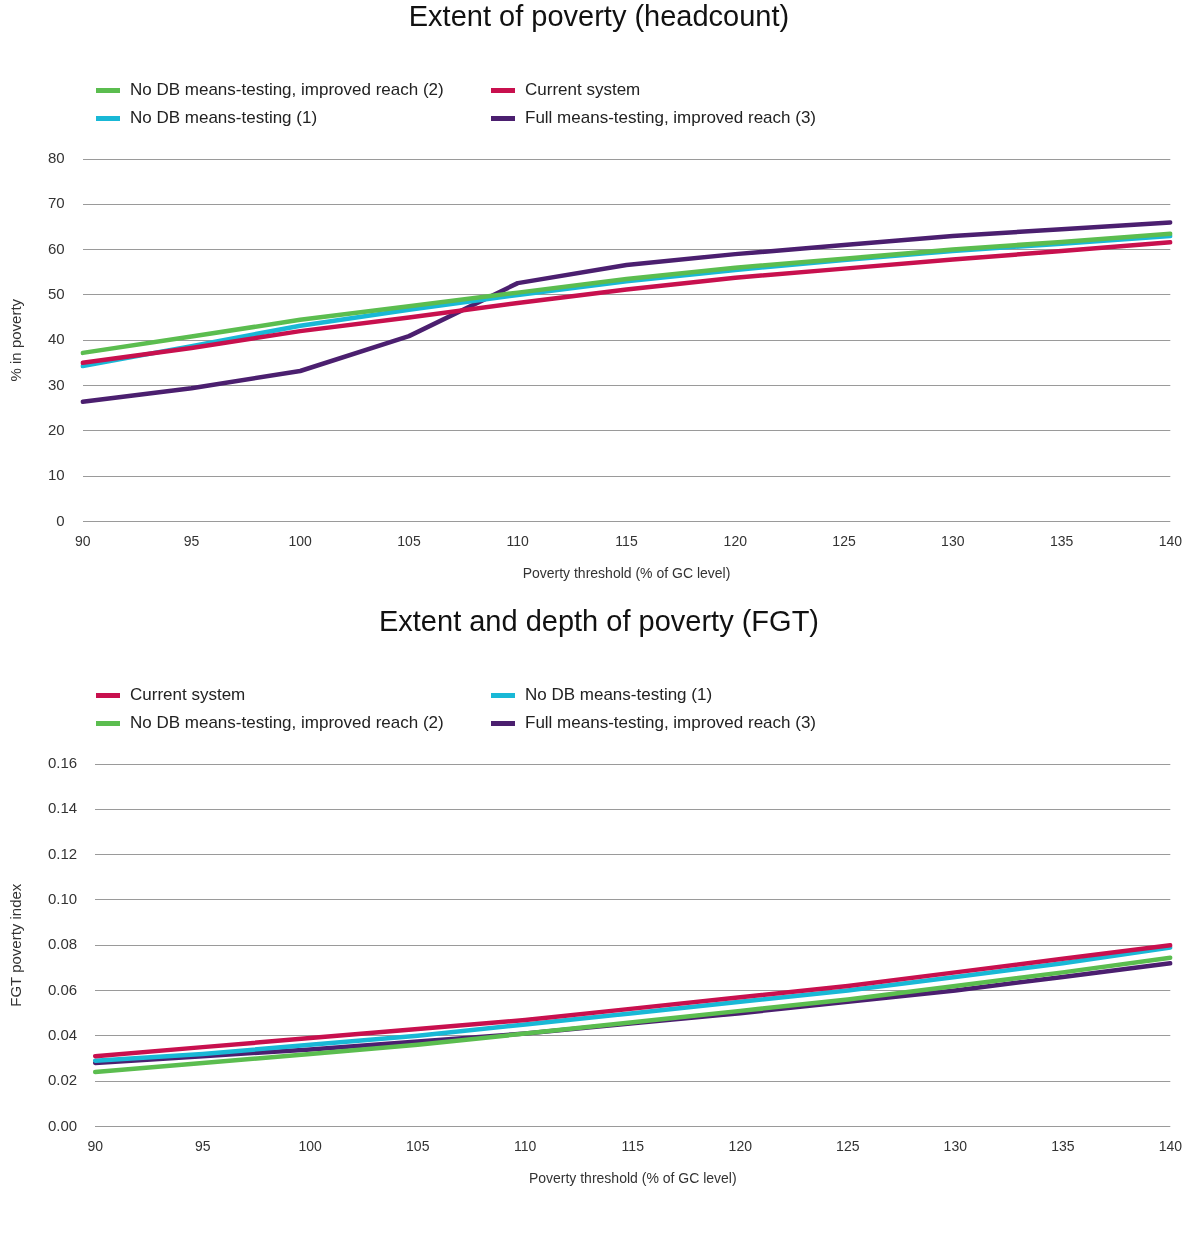  Describe the element at coordinates (56, 294) in the screenshot. I see `y-tick-label: 50` at that location.